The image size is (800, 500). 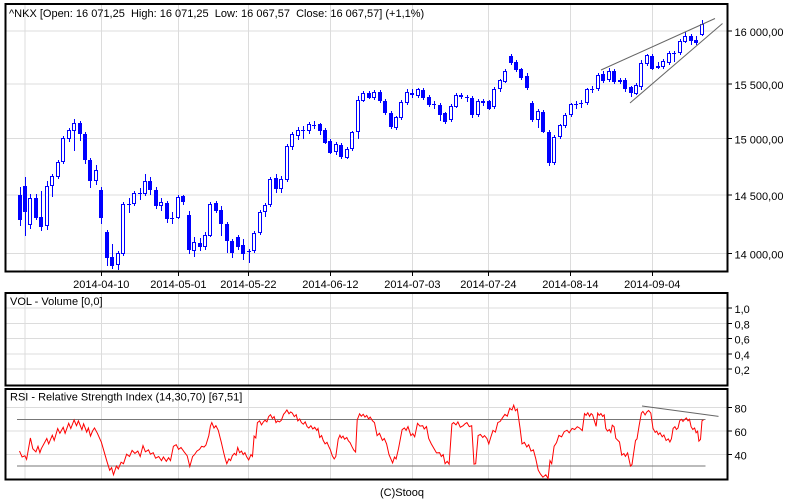 What do you see at coordinates (412, 285) in the screenshot?
I see `svg-text: 2014-07-03` at bounding box center [412, 285].